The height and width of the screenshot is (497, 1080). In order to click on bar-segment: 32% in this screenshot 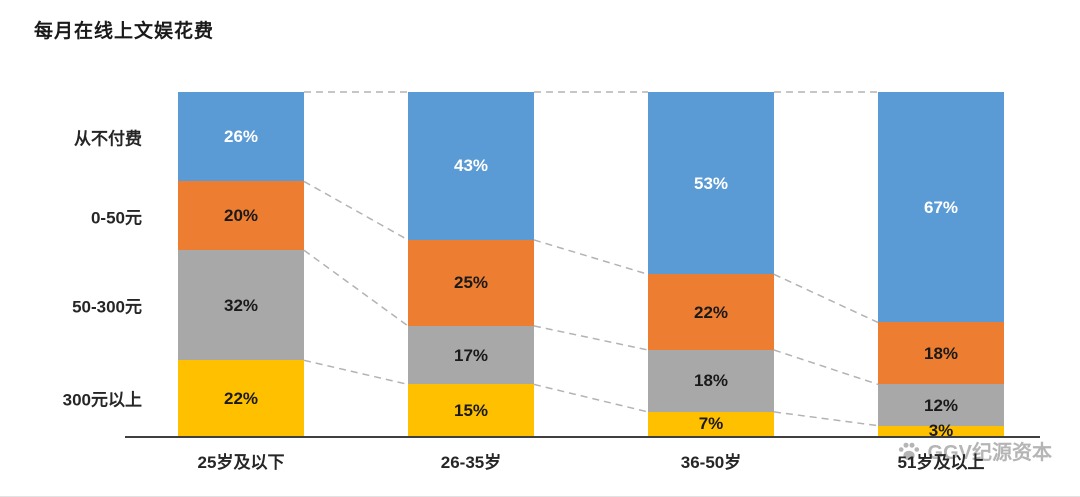, I will do `click(241, 305)`.